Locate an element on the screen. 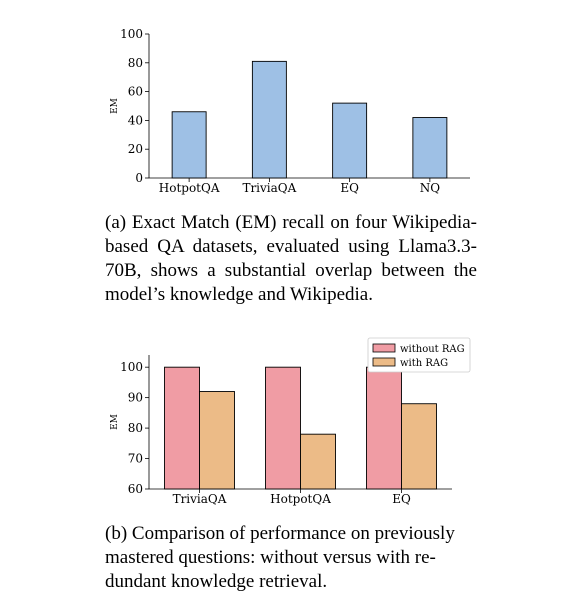 The image size is (574, 603). y-tick-label: 40 is located at coordinates (135, 120).